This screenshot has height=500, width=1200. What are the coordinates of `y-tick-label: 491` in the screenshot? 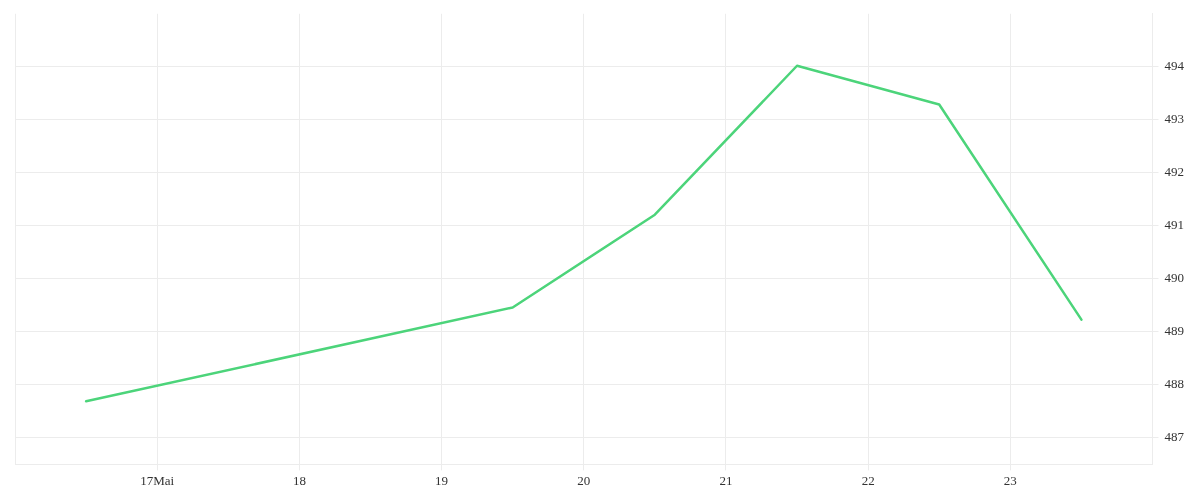 It's located at (1174, 225).